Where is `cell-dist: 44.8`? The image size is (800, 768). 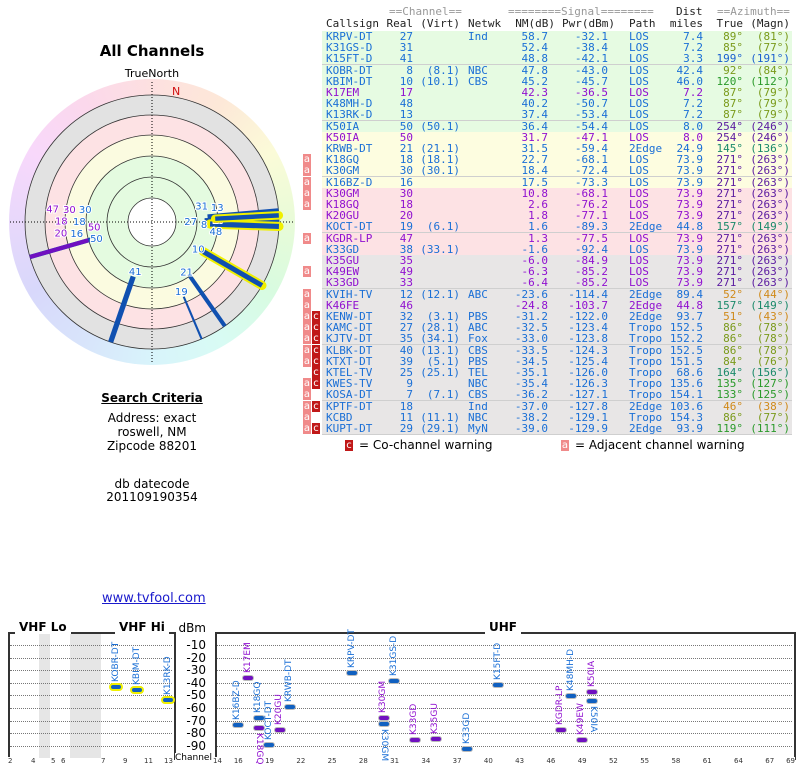
cell-dist: 44.8 is located at coordinates (690, 227).